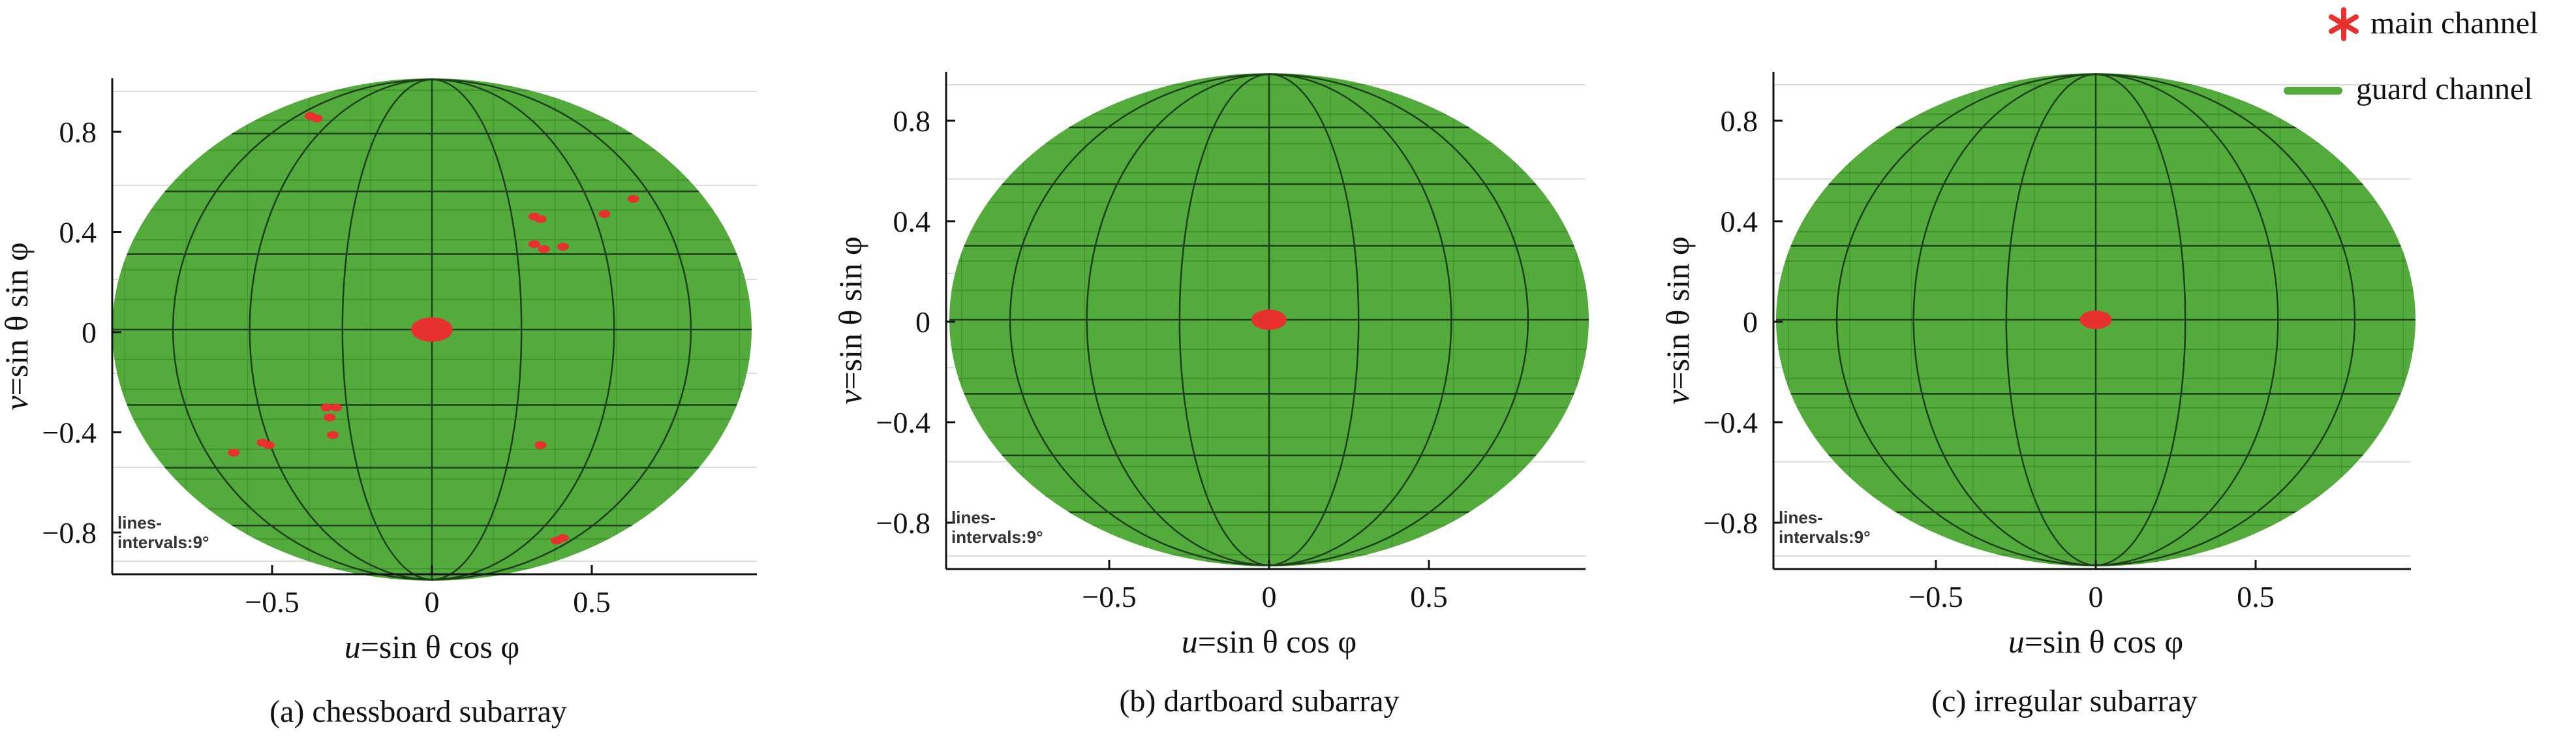 The width and height of the screenshot is (2576, 740). What do you see at coordinates (418, 711) in the screenshot?
I see `panel-caption: (a) chessboard subarray` at bounding box center [418, 711].